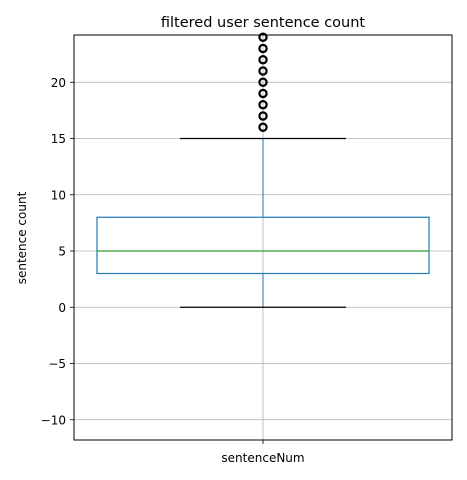  I want to click on y-axis: −10 −5 0 5 10 15 20, so click(57, 251).